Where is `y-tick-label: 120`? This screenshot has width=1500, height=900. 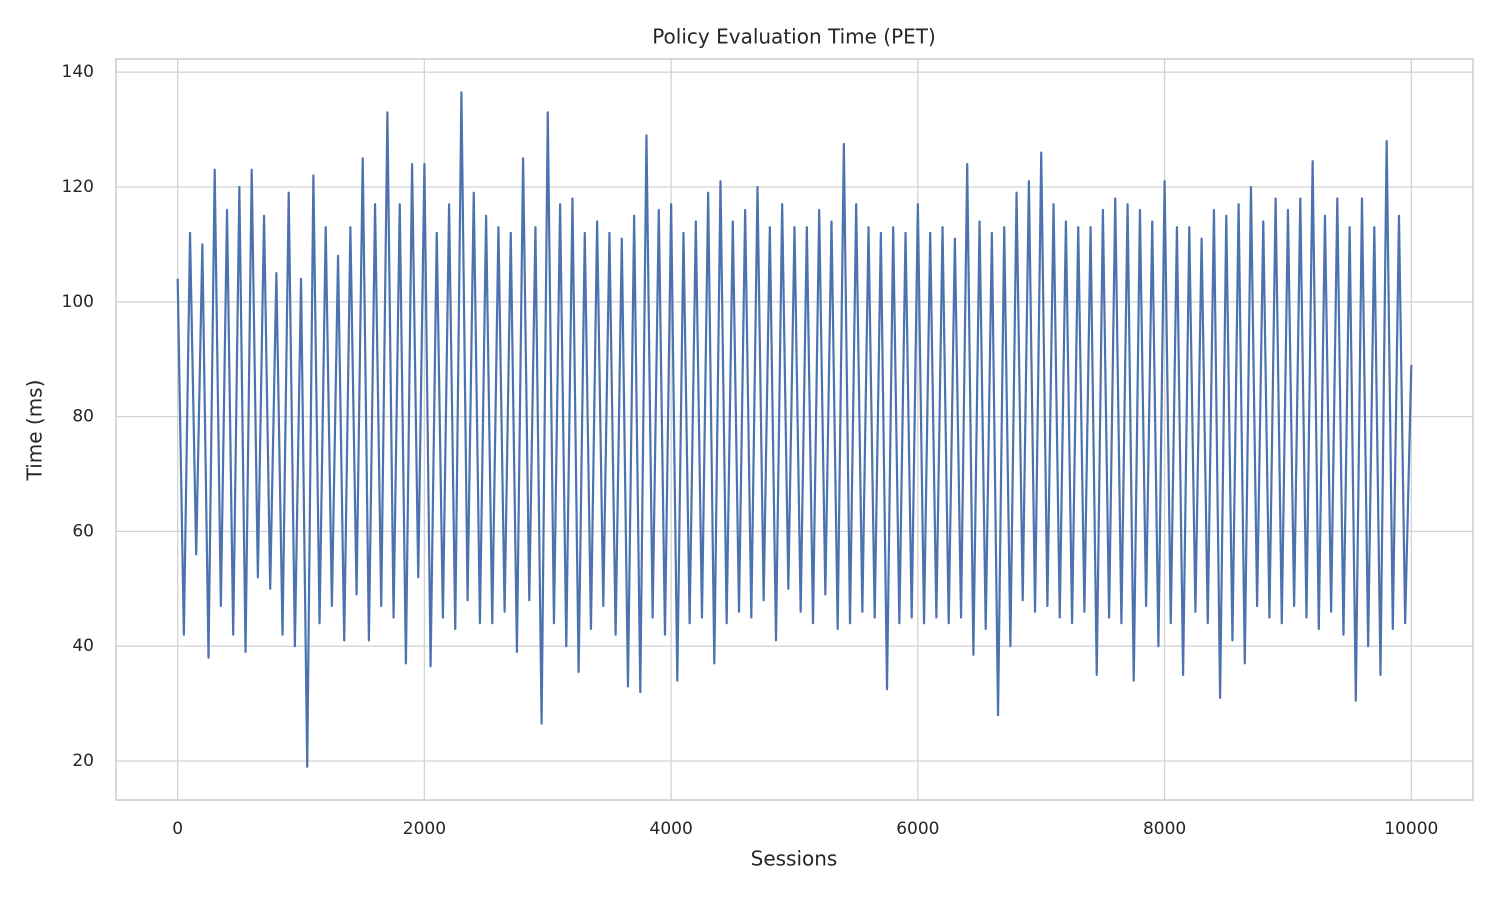 y-tick-label: 120 is located at coordinates (78, 187).